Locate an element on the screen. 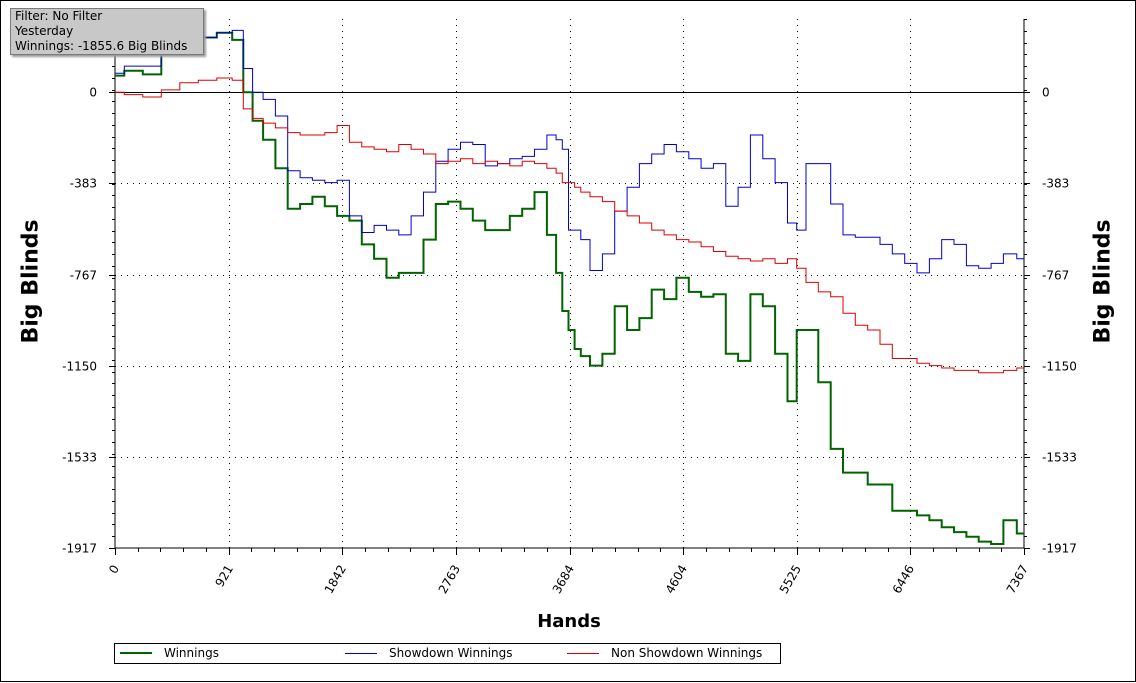  x-tick-label: 6446 is located at coordinates (903, 579).